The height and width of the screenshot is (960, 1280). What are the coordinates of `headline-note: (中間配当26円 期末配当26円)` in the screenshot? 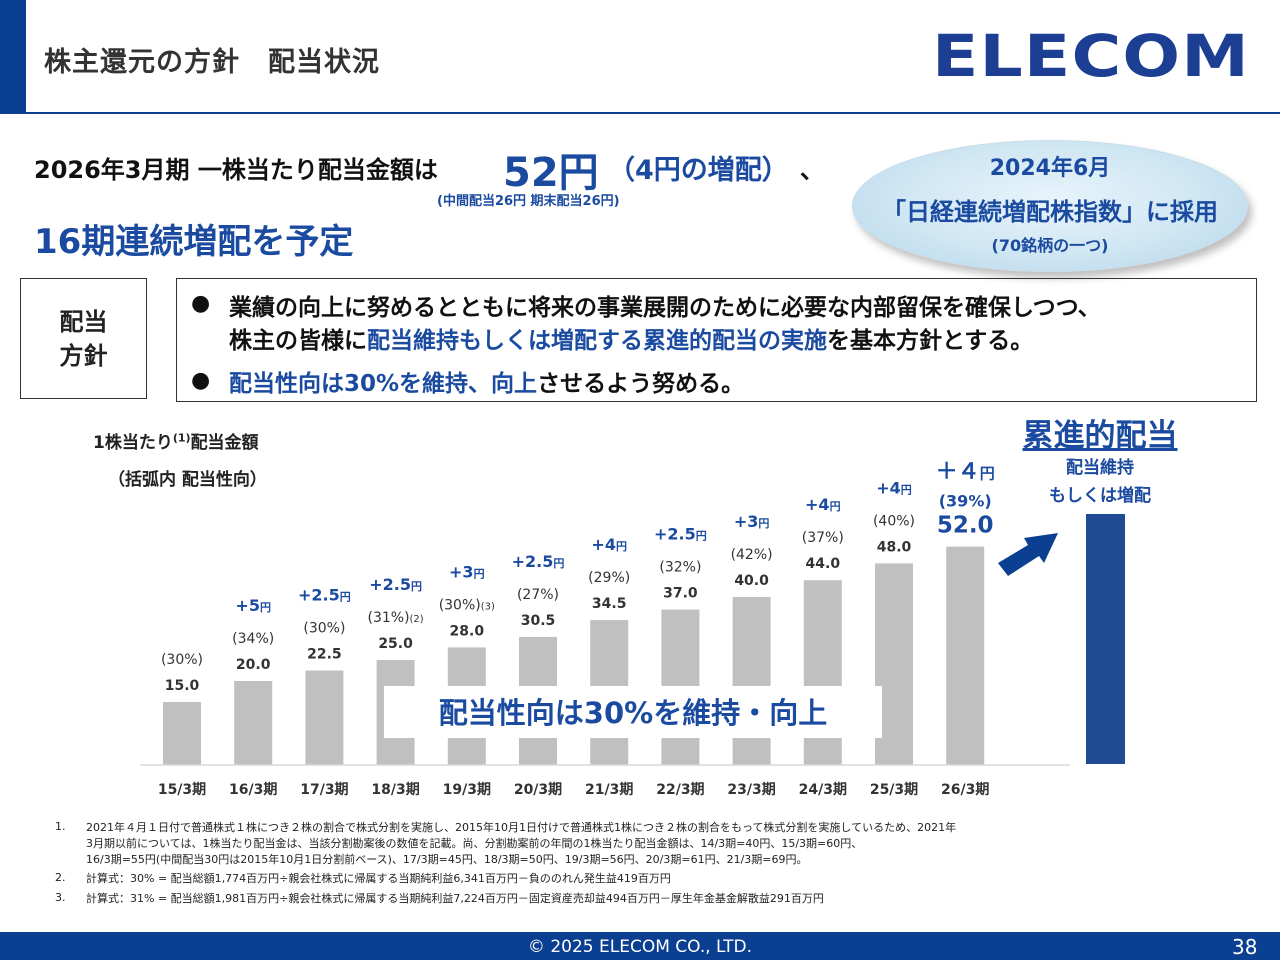 It's located at (528, 201).